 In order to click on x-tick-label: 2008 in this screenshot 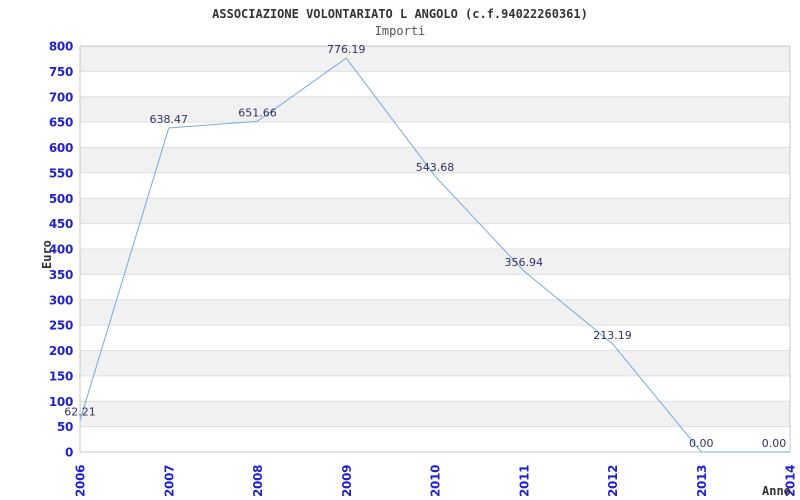, I will do `click(258, 481)`.